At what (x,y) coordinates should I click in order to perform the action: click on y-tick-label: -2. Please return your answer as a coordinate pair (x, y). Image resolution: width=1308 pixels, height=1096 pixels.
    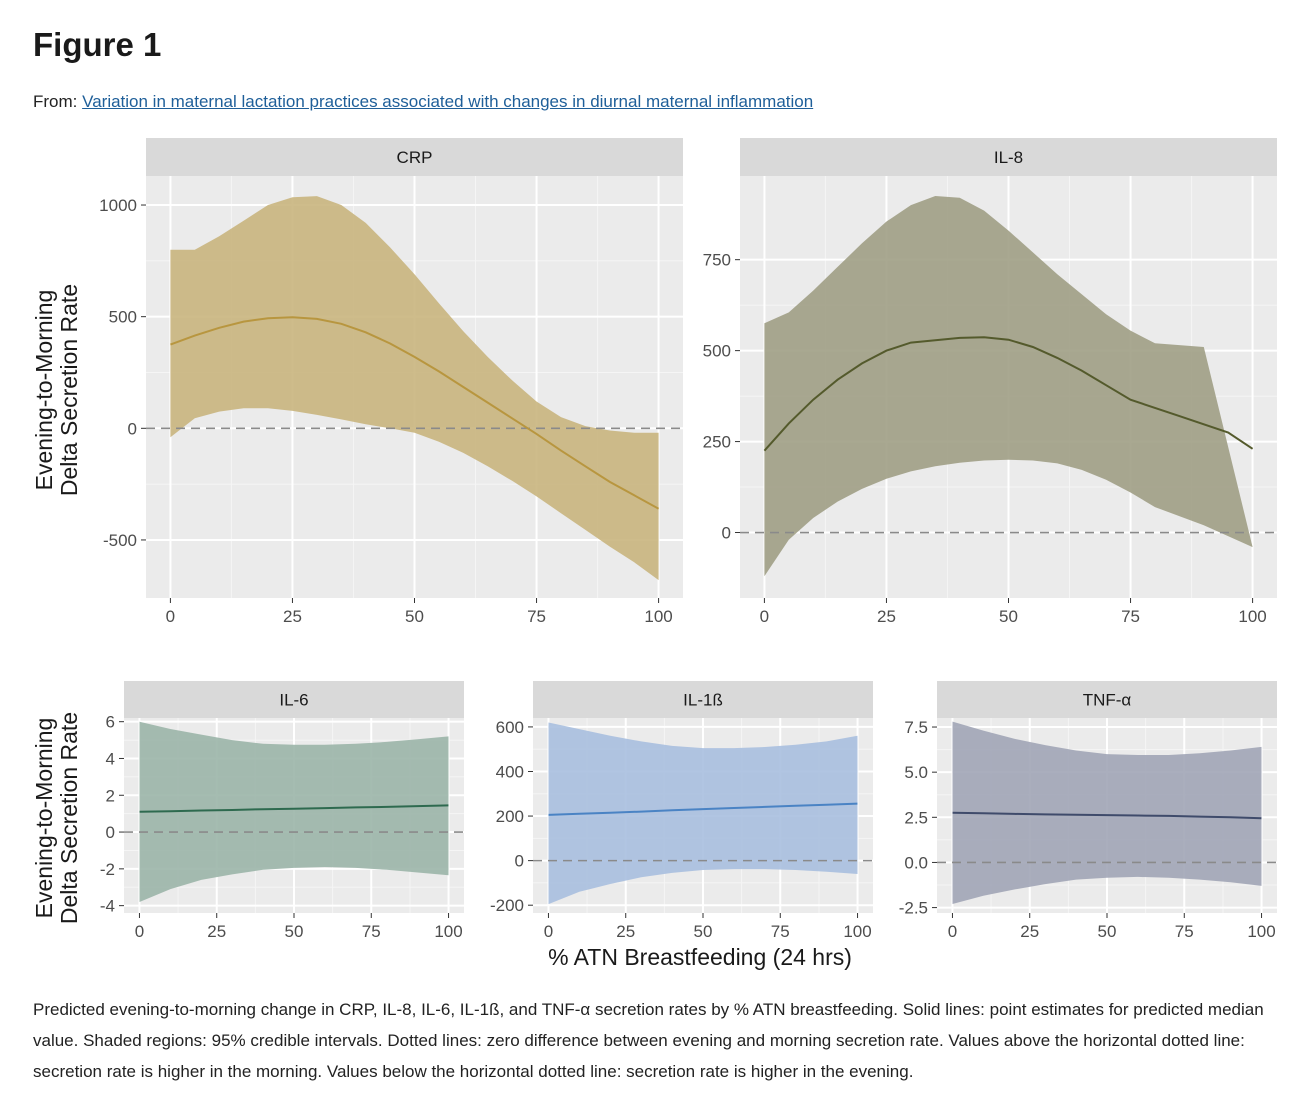
    Looking at the image, I should click on (107, 869).